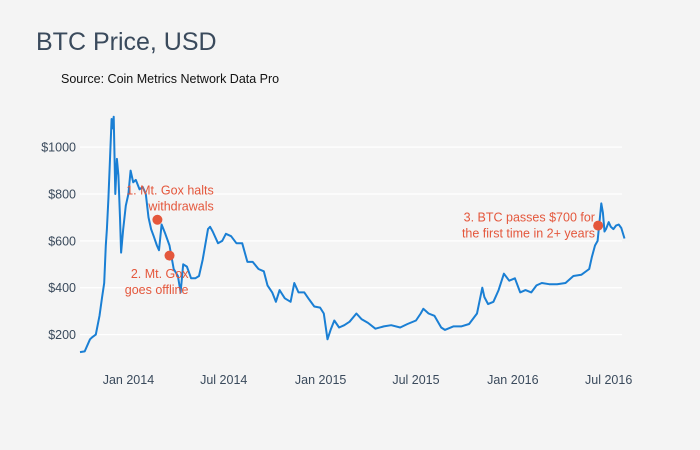 The image size is (700, 450). I want to click on annotation-label-2: 2. Mt. Gox, so click(160, 274).